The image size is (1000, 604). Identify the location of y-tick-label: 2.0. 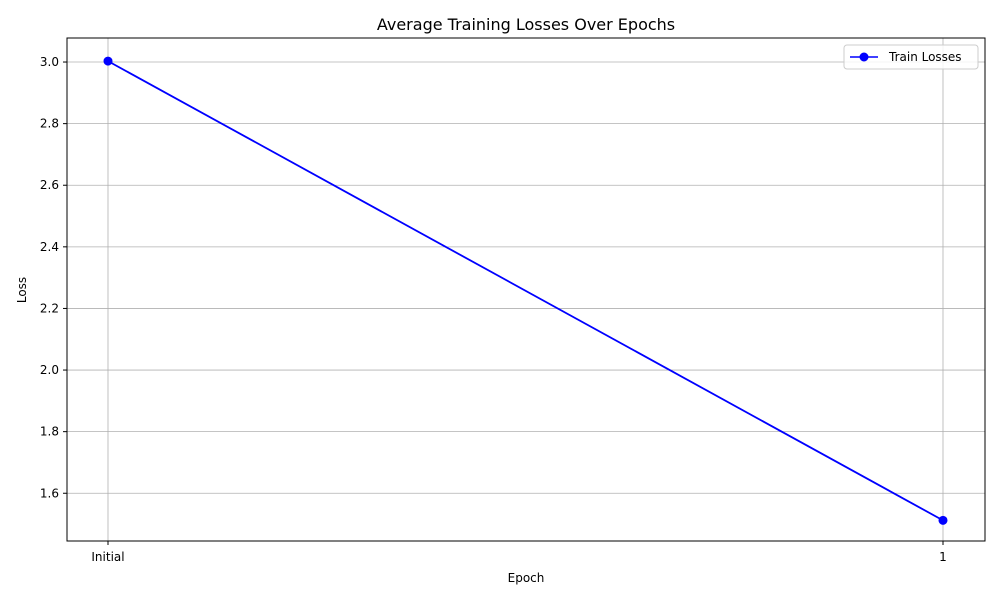
(49, 370).